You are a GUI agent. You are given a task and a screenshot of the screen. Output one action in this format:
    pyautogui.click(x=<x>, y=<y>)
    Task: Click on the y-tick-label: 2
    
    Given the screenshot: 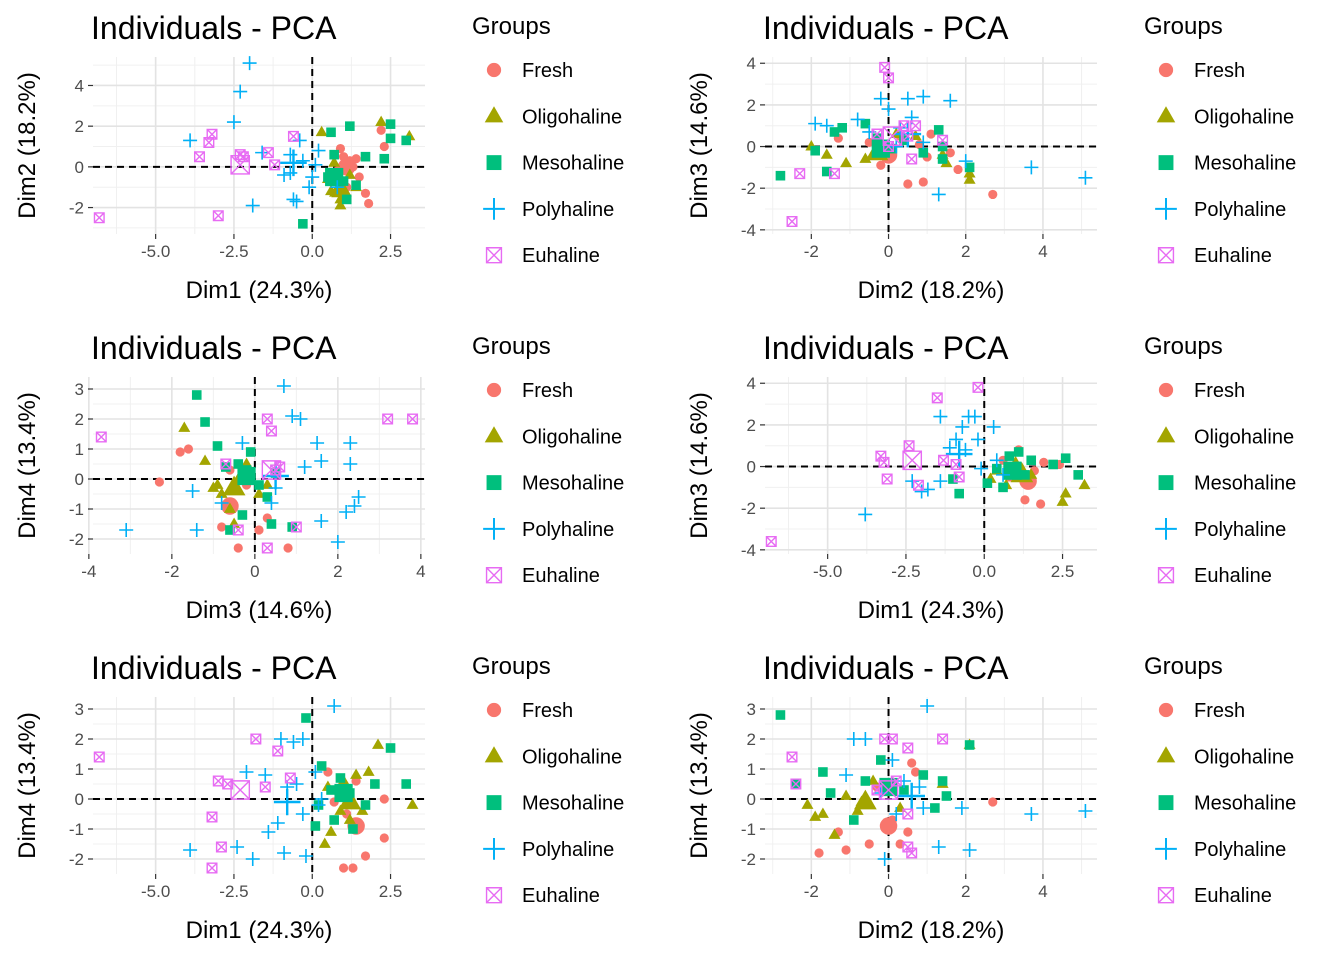 What is the action you would take?
    pyautogui.click(x=751, y=739)
    